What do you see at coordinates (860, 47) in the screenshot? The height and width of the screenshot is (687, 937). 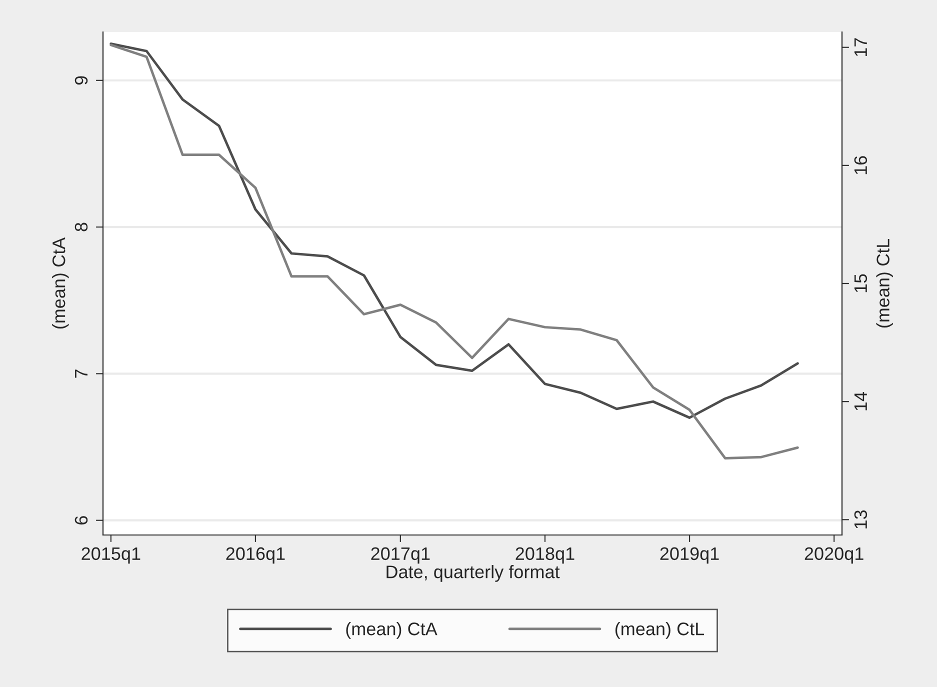 I see `y2-tick-label: 17` at bounding box center [860, 47].